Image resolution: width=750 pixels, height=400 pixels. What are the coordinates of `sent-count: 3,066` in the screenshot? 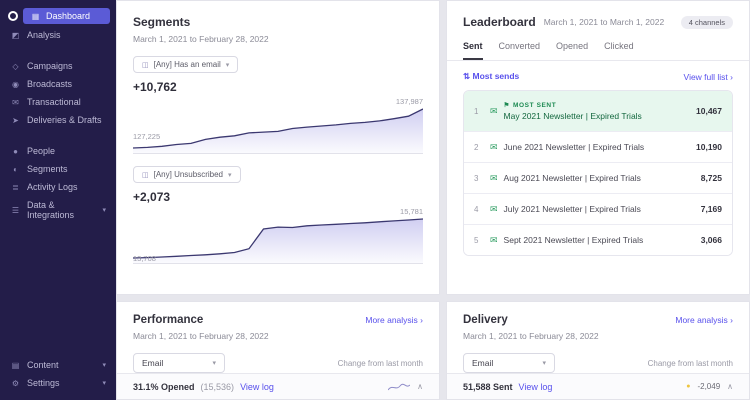 It's located at (711, 240).